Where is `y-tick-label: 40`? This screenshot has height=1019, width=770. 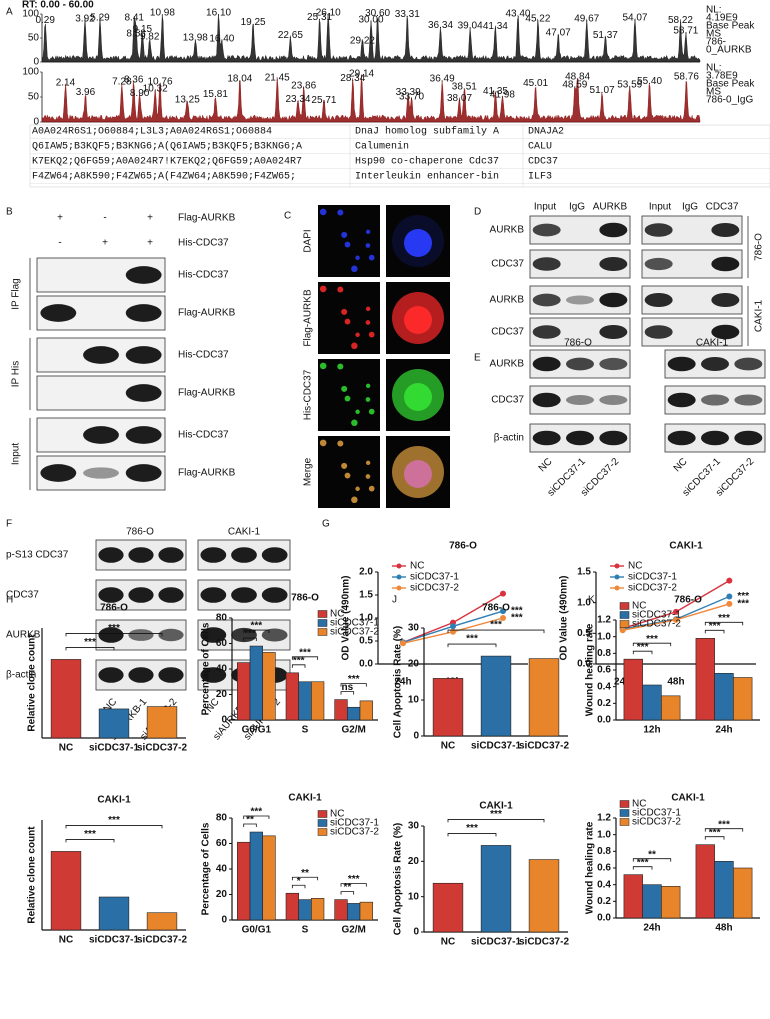 y-tick-label: 40 is located at coordinates (222, 869).